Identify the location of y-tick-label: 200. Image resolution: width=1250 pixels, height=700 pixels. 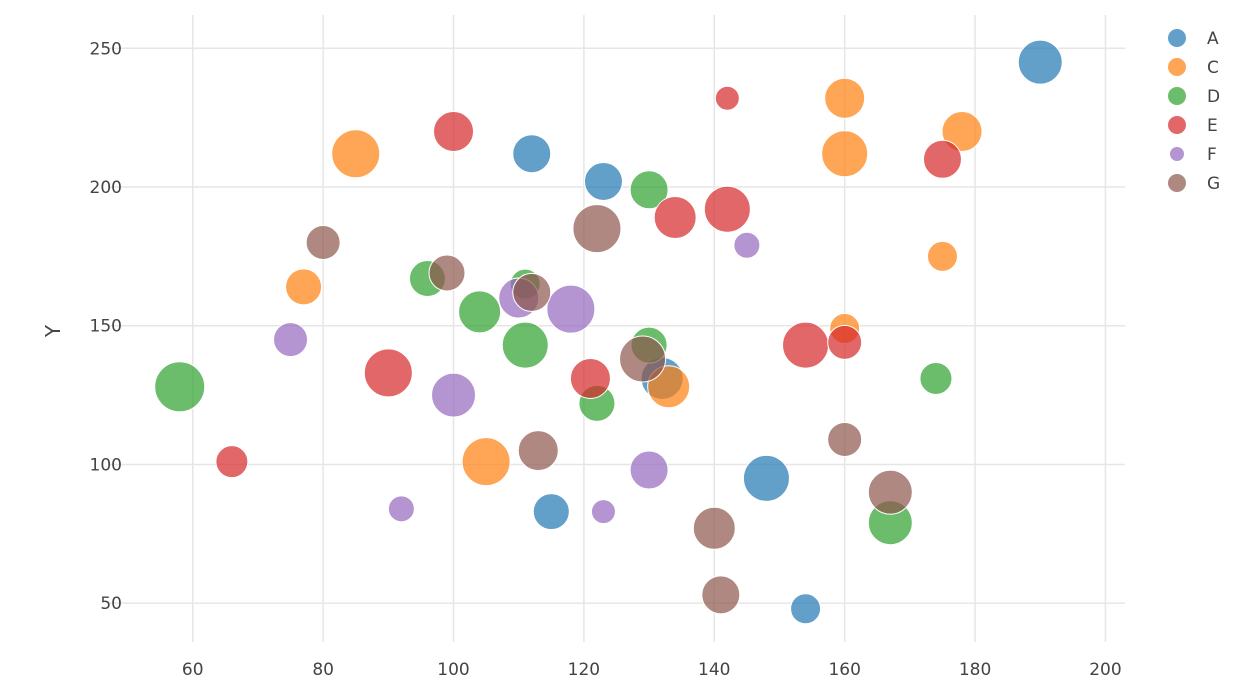
(106, 188).